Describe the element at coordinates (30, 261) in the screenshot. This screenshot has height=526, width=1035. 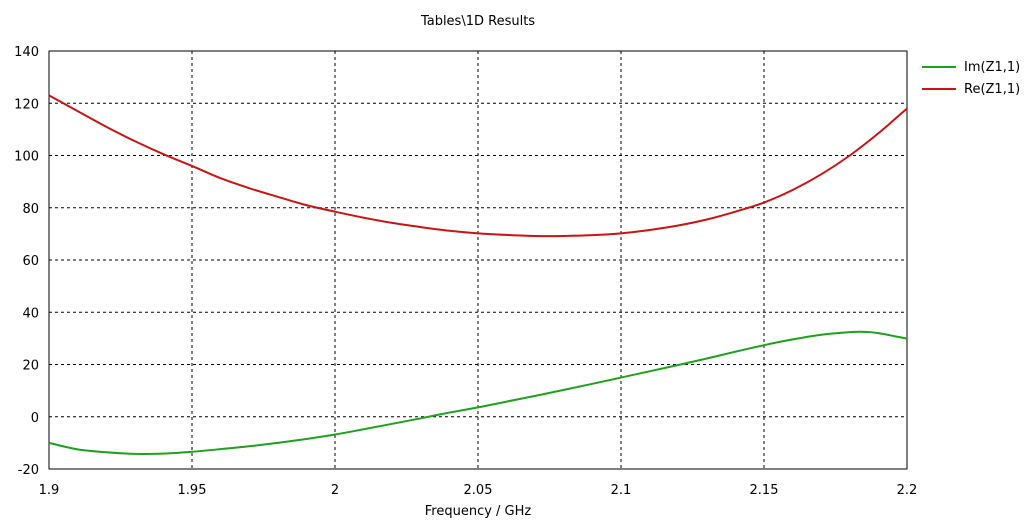
I see `y-tick-label: 60` at that location.